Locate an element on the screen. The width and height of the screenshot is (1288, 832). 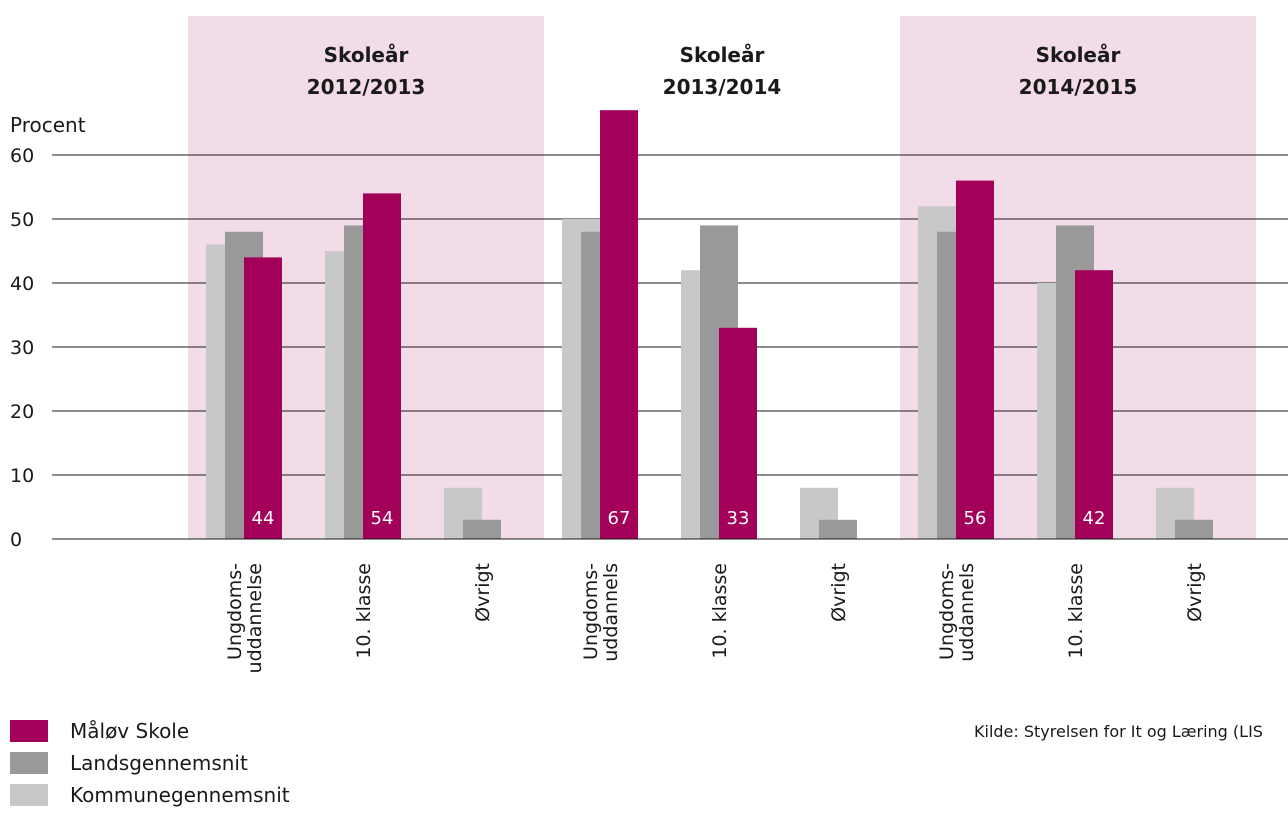
legend-item-national: Landsgennemsnit is located at coordinates (150, 763).